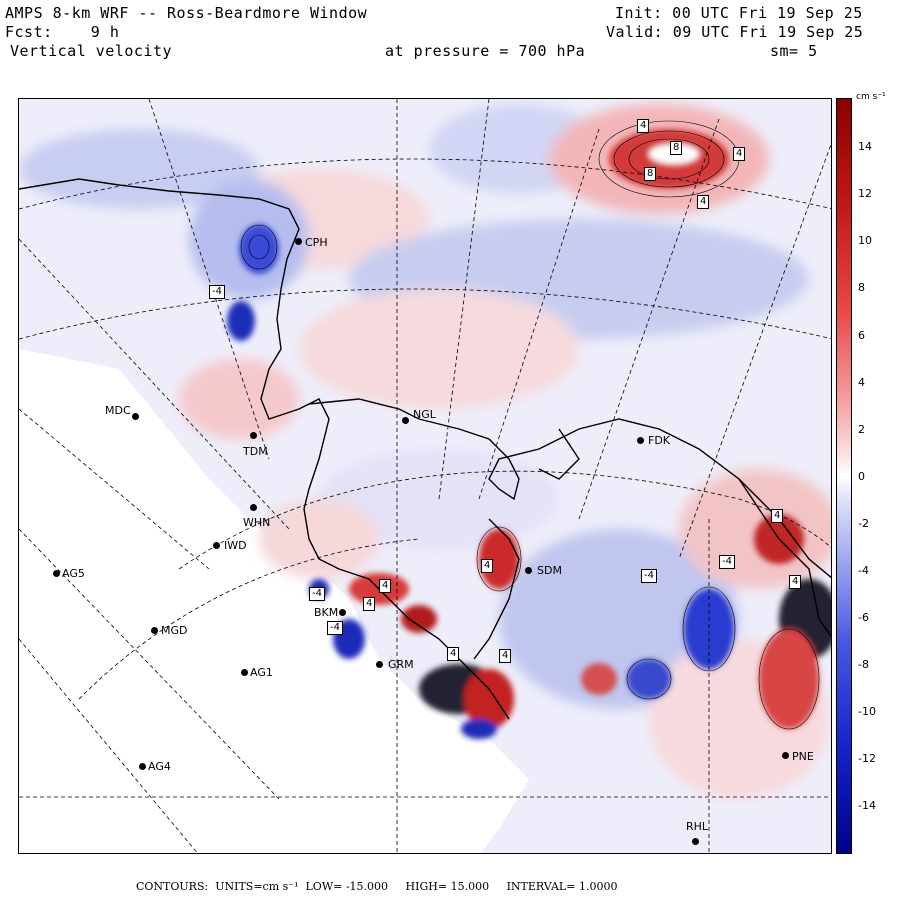  What do you see at coordinates (863, 617) in the screenshot?
I see `colorbar-tick: -6` at bounding box center [863, 617].